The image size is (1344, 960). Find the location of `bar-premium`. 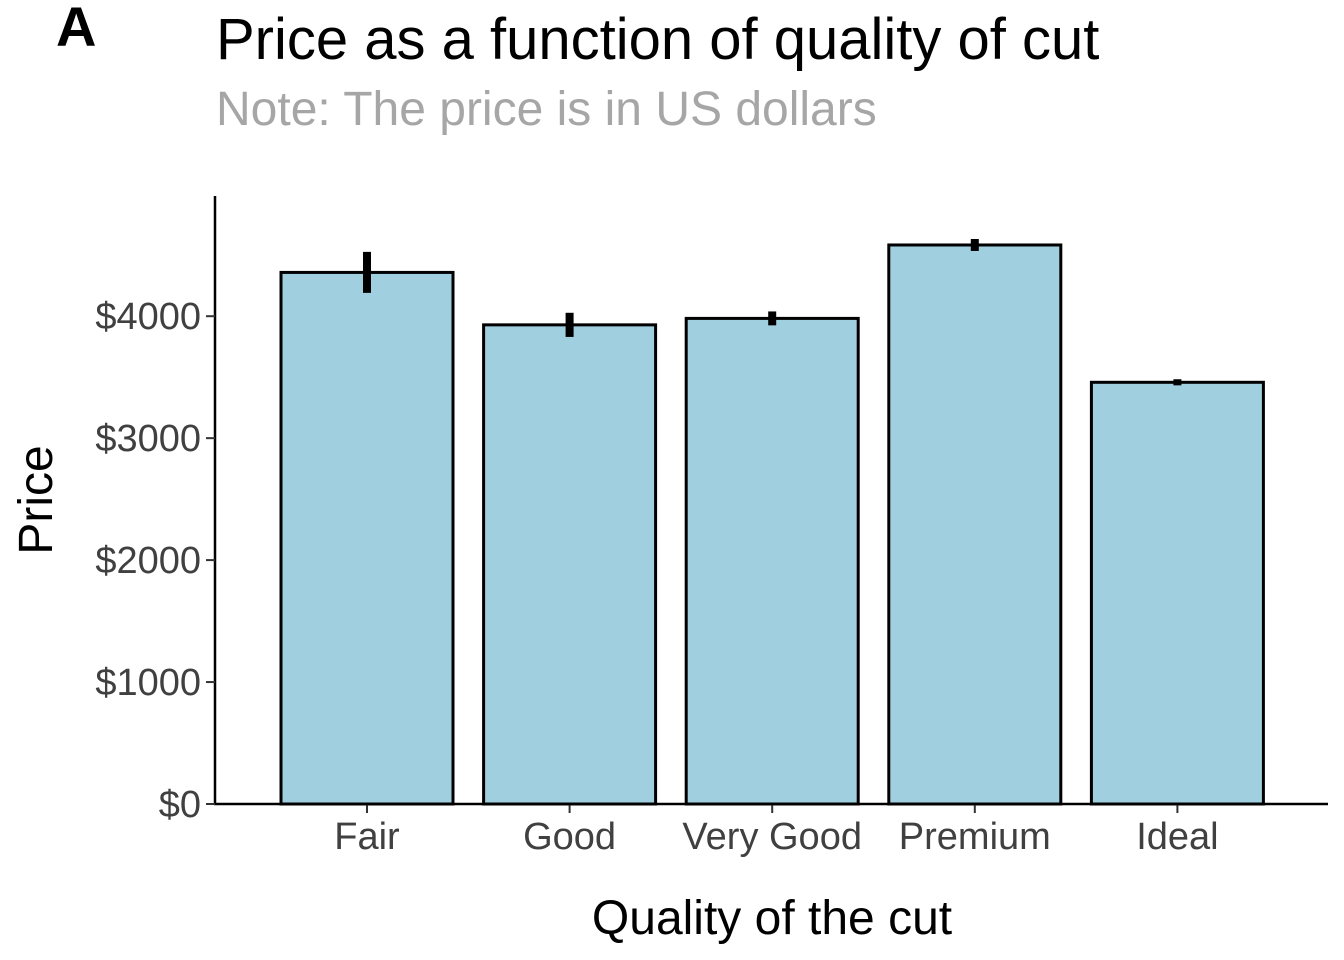

bar-premium is located at coordinates (975, 524).